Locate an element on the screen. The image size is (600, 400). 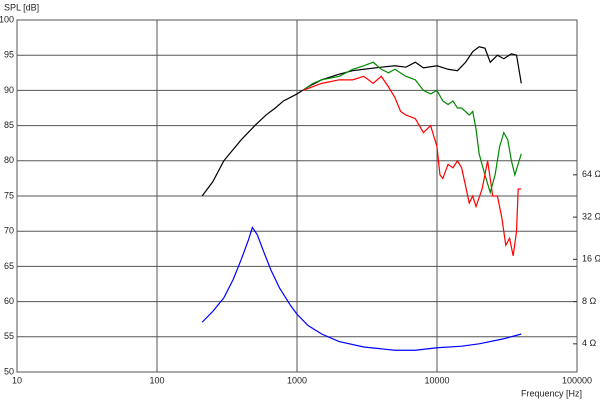
y2-tick-label: 8 Ω is located at coordinates (589, 301).